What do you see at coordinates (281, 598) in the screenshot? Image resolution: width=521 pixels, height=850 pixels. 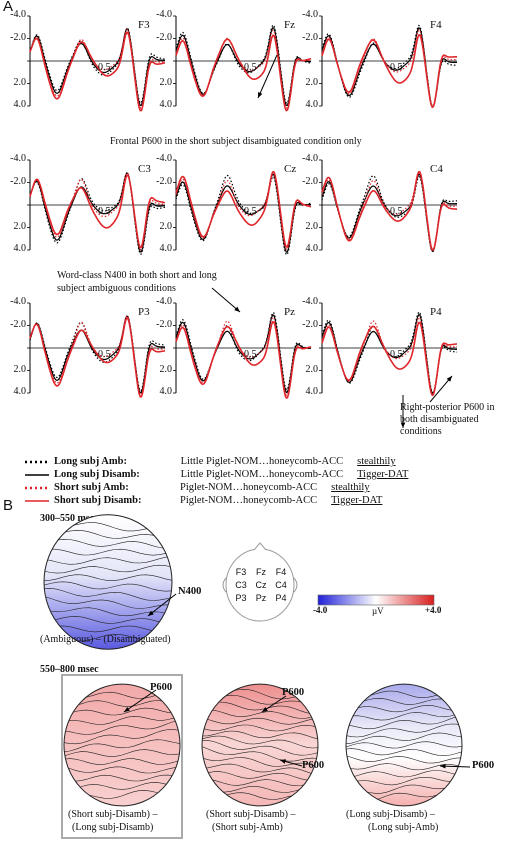 I see `electrode-P4: P4` at bounding box center [281, 598].